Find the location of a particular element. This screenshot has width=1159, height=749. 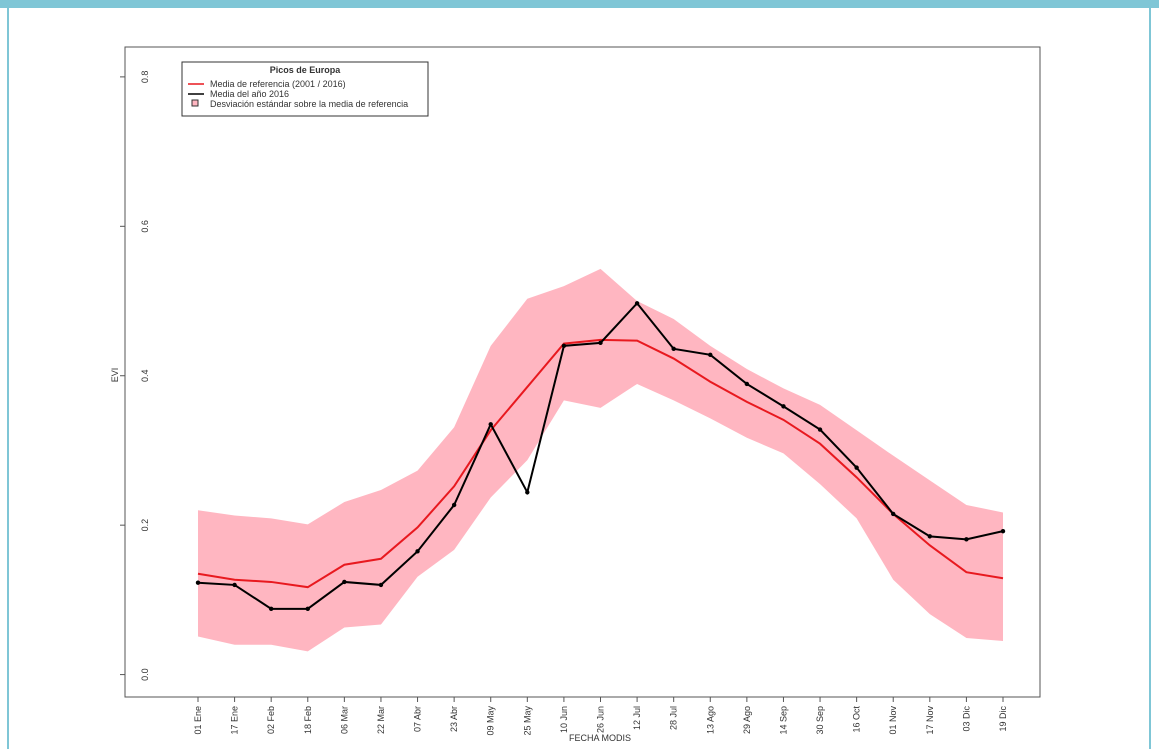

legend-title: Picos de Europa is located at coordinates (306, 70).